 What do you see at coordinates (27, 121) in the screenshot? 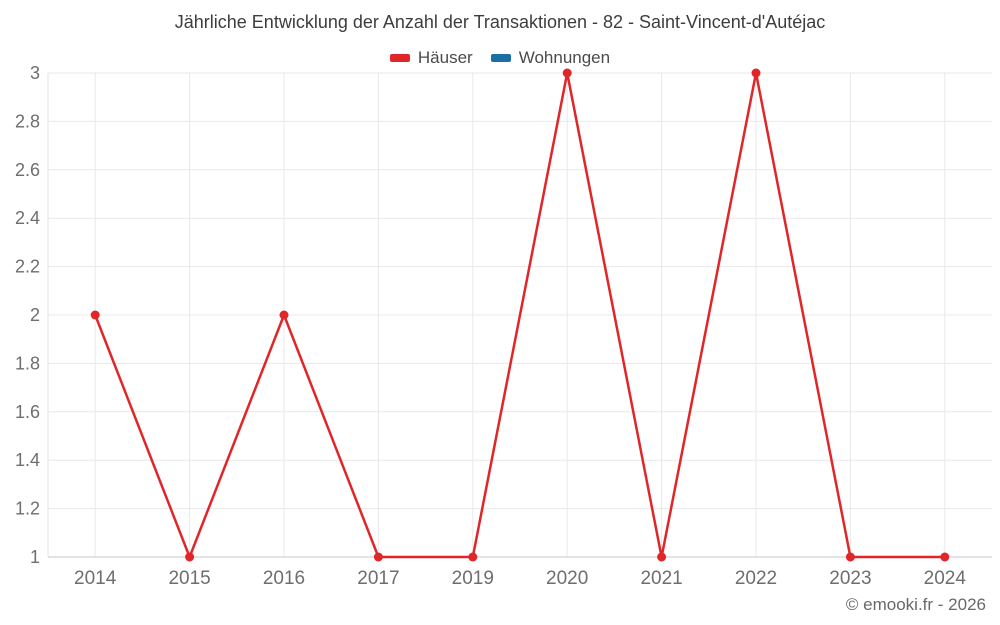
I see `y-tick-label: 2.8` at bounding box center [27, 121].